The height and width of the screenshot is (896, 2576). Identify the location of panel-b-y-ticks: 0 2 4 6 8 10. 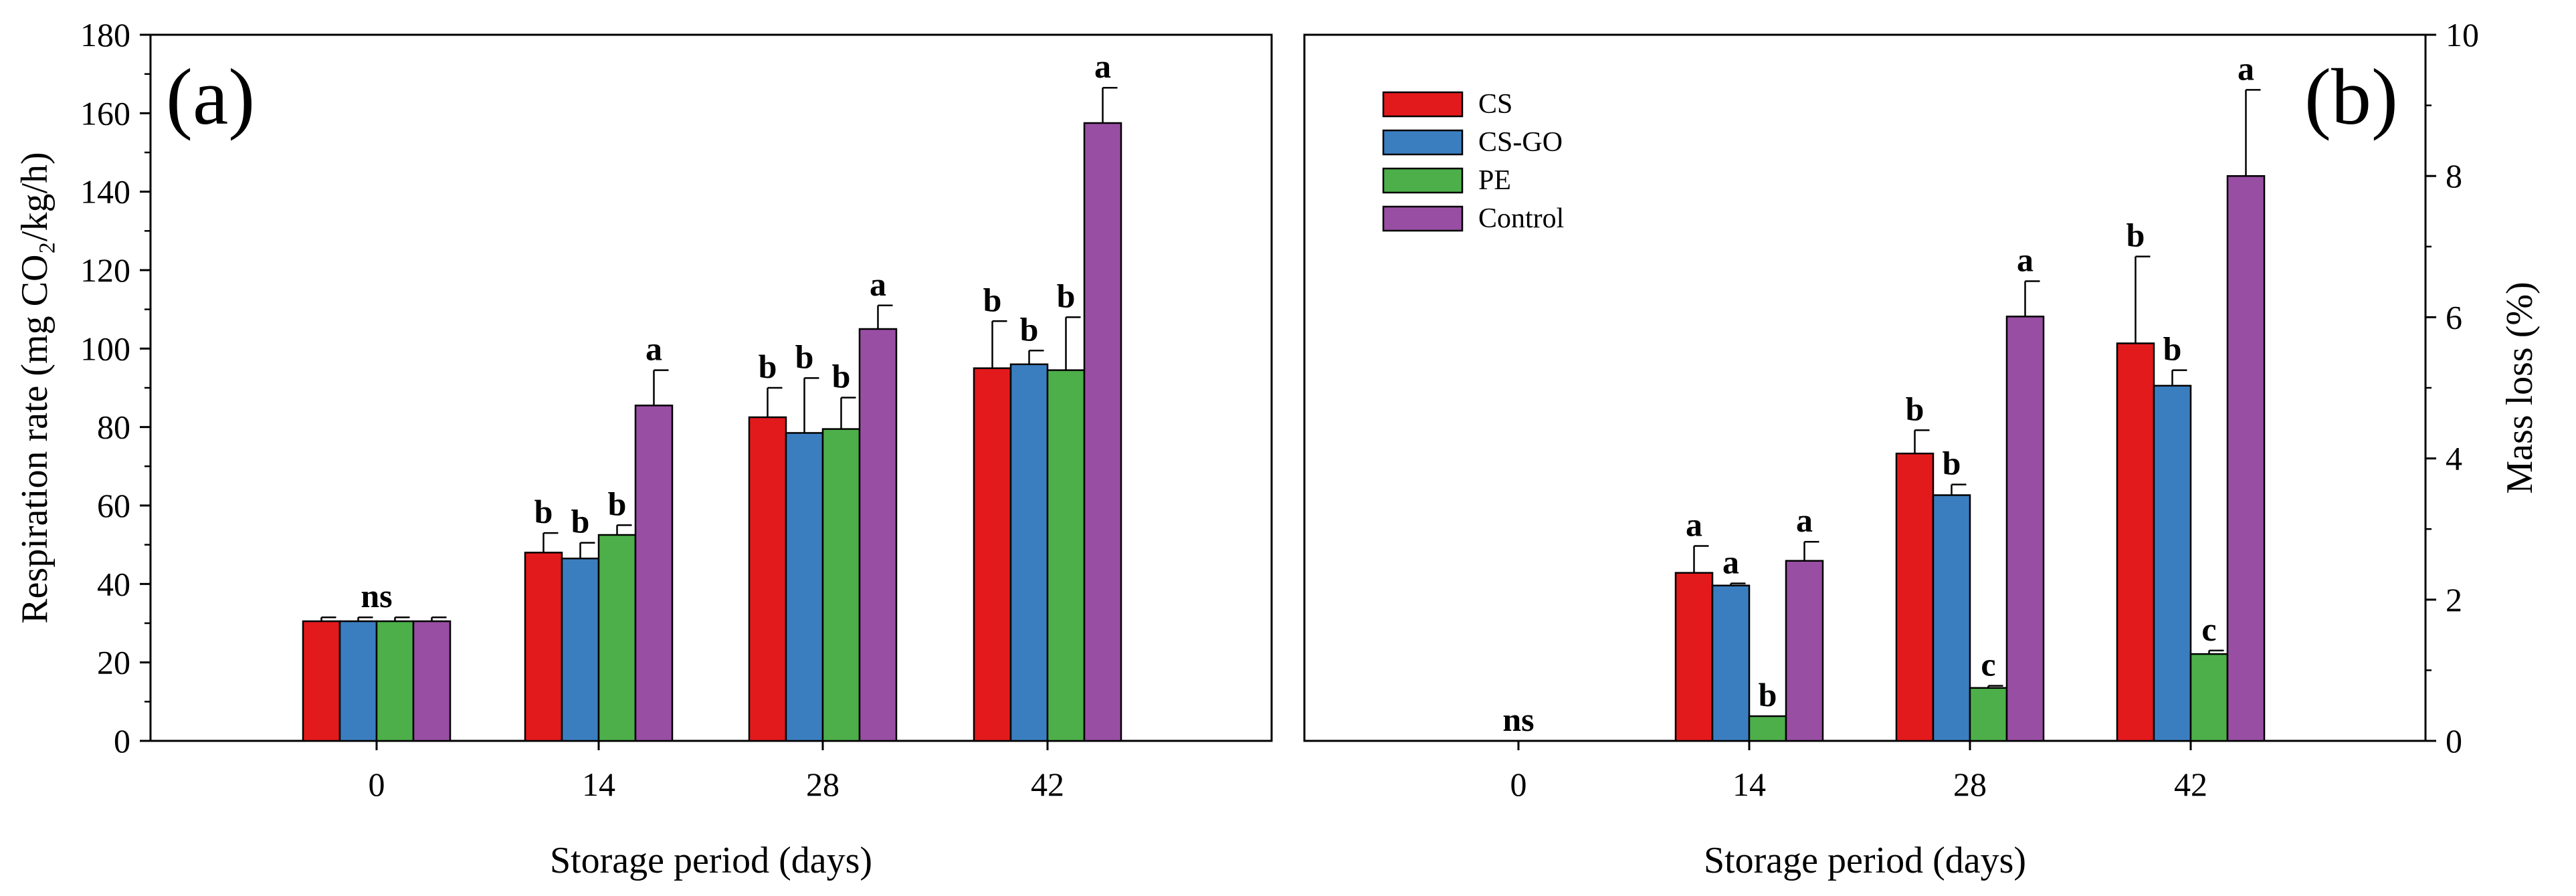
(2452, 388).